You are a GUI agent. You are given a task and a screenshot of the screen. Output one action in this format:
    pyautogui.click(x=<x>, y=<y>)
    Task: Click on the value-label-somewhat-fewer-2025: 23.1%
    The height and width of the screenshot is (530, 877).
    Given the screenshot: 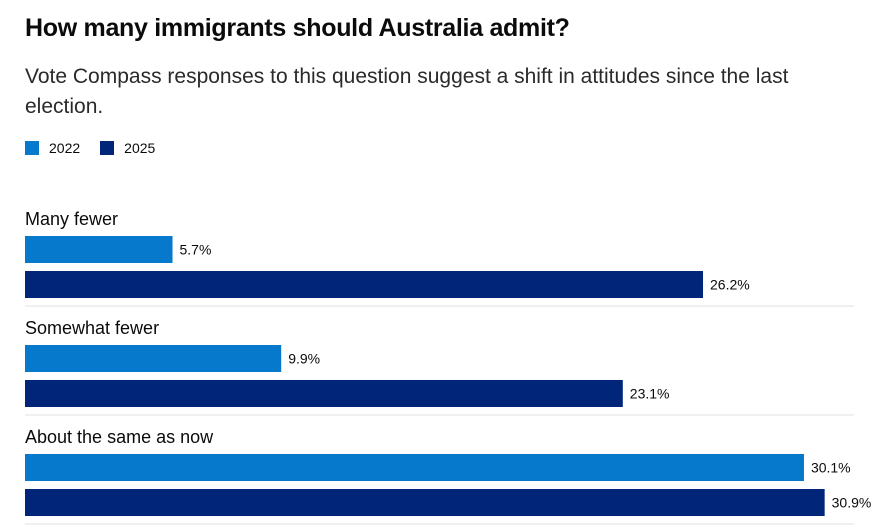 What is the action you would take?
    pyautogui.click(x=650, y=394)
    